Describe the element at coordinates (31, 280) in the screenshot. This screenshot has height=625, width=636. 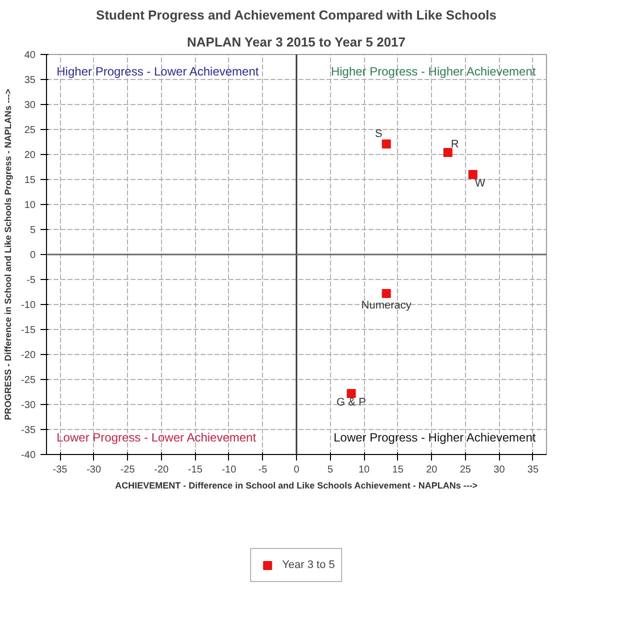
I see `y-tick-label: -5` at that location.